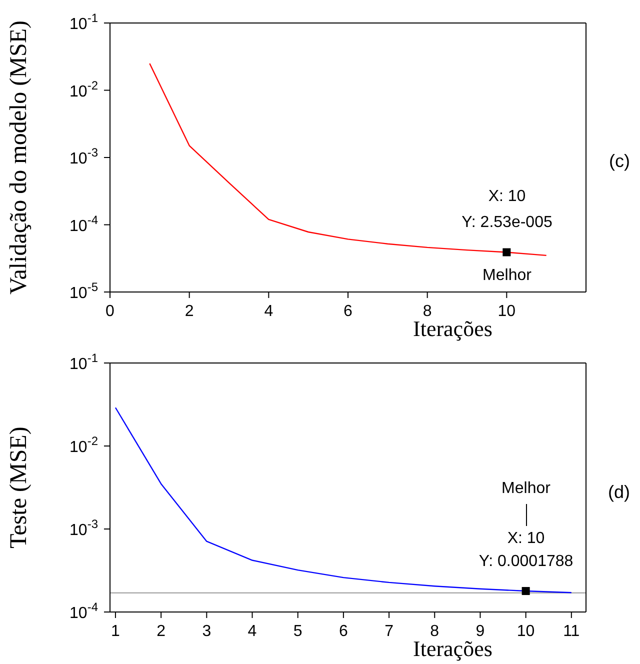 The height and width of the screenshot is (664, 640). I want to click on y-axis-title: Validação do modelo (MSE), so click(19, 157).